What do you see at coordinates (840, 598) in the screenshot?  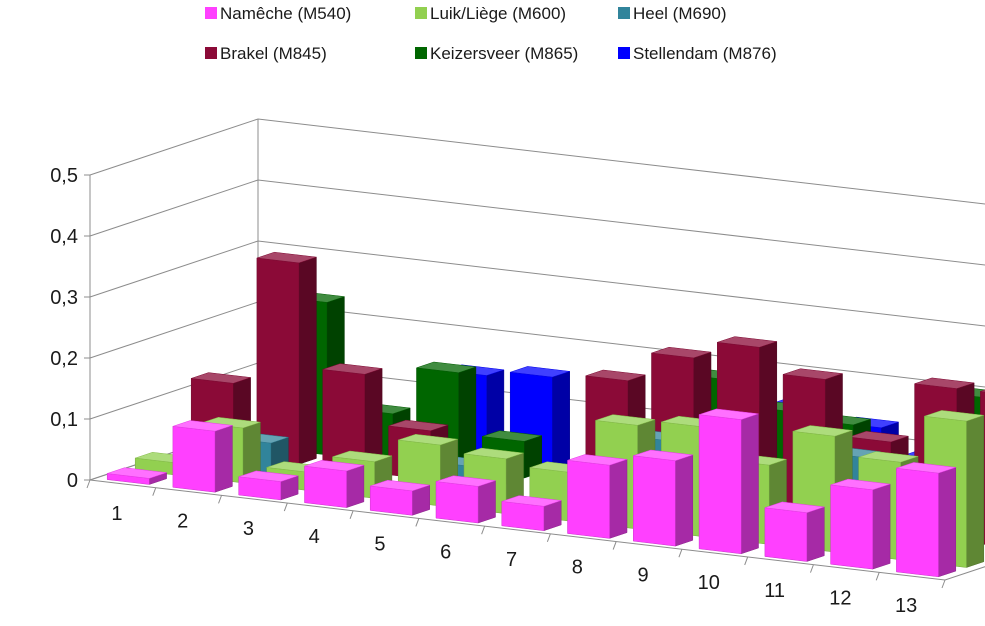 I see `x-tick-label: 12` at bounding box center [840, 598].